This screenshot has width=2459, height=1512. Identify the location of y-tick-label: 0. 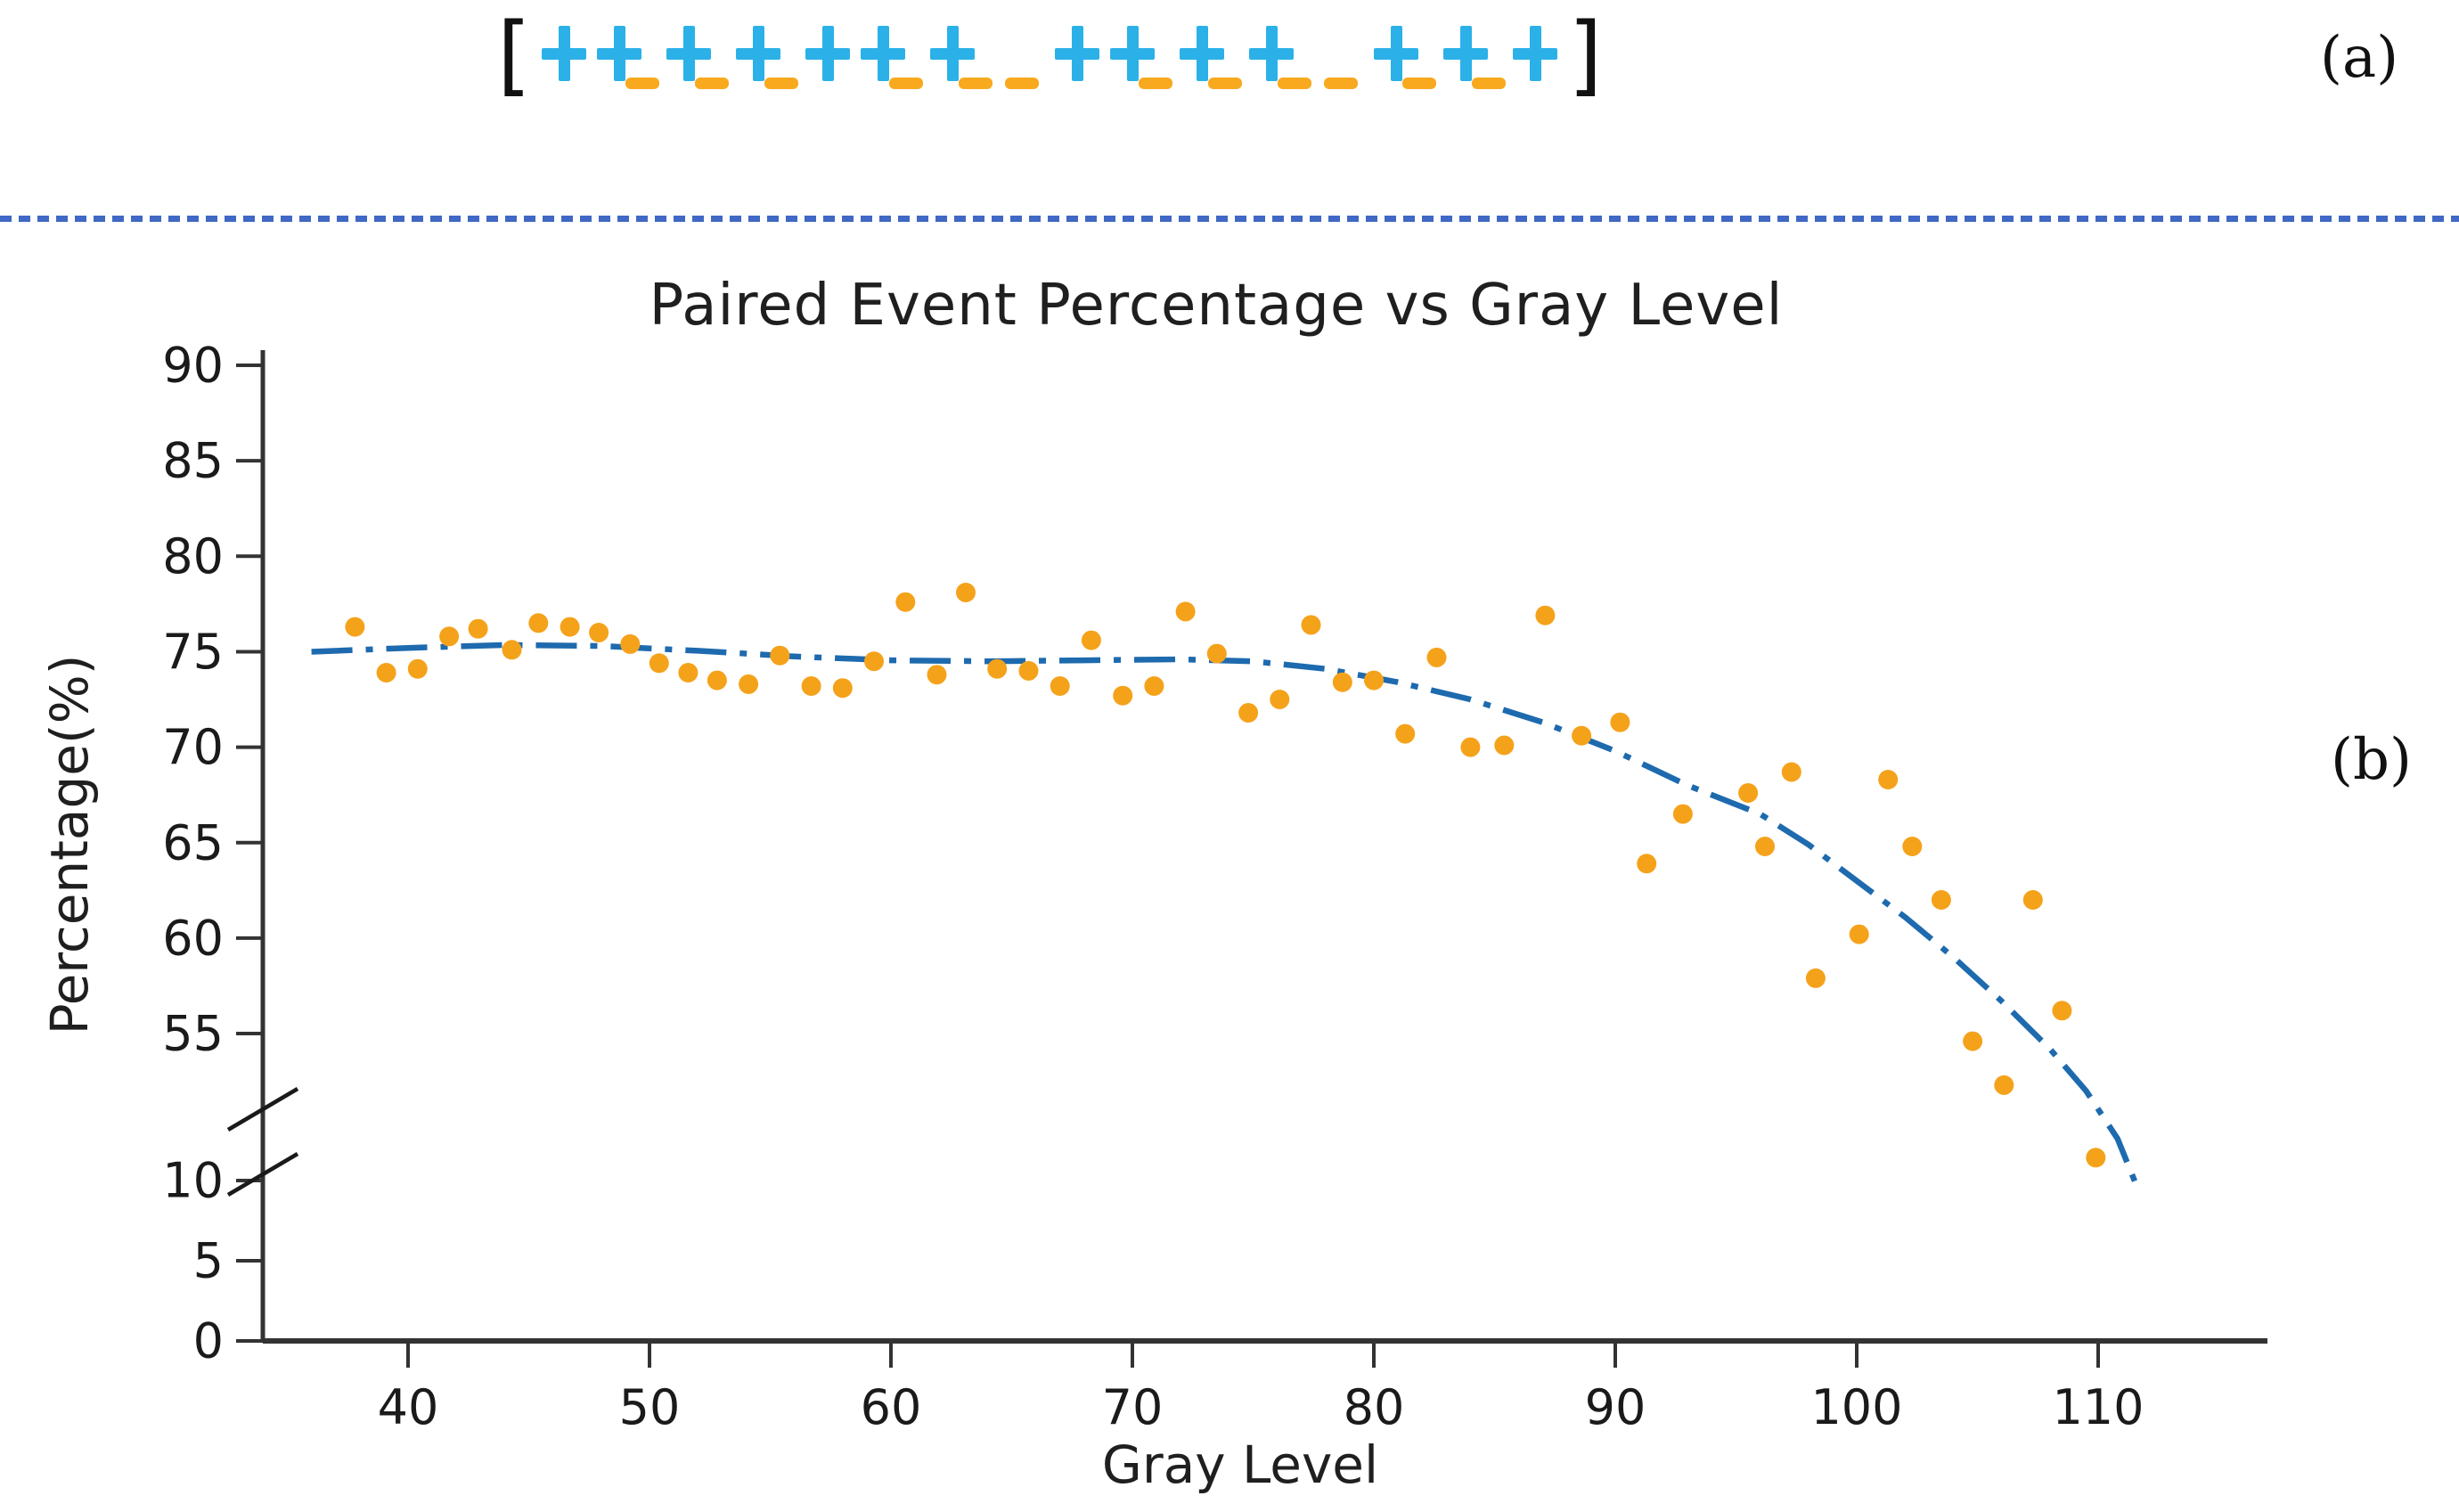
(209, 1341).